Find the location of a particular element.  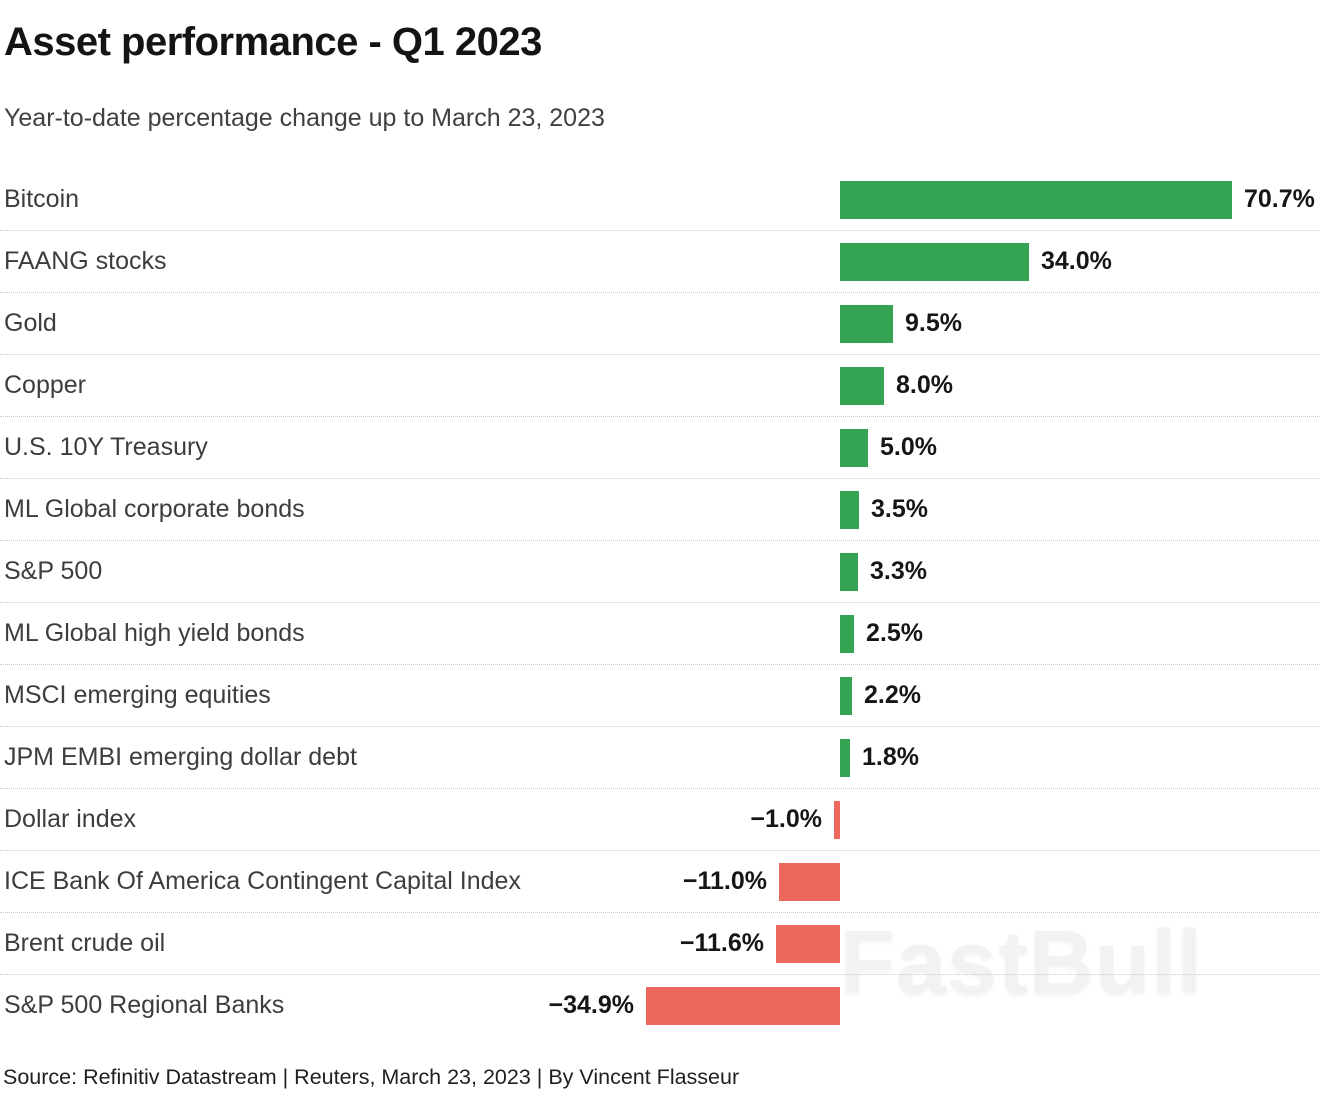

value-label: 34.0% is located at coordinates (1076, 261).